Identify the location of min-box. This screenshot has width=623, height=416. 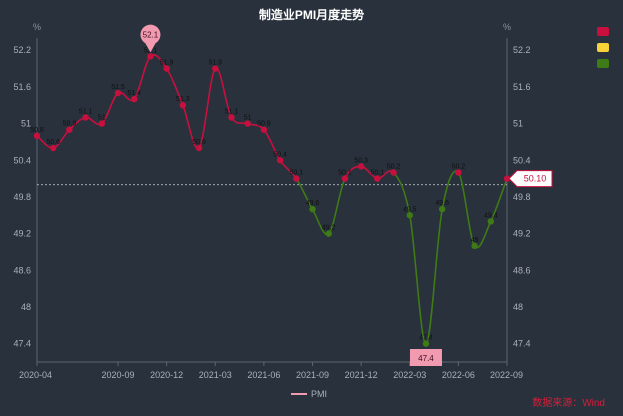
(425, 357).